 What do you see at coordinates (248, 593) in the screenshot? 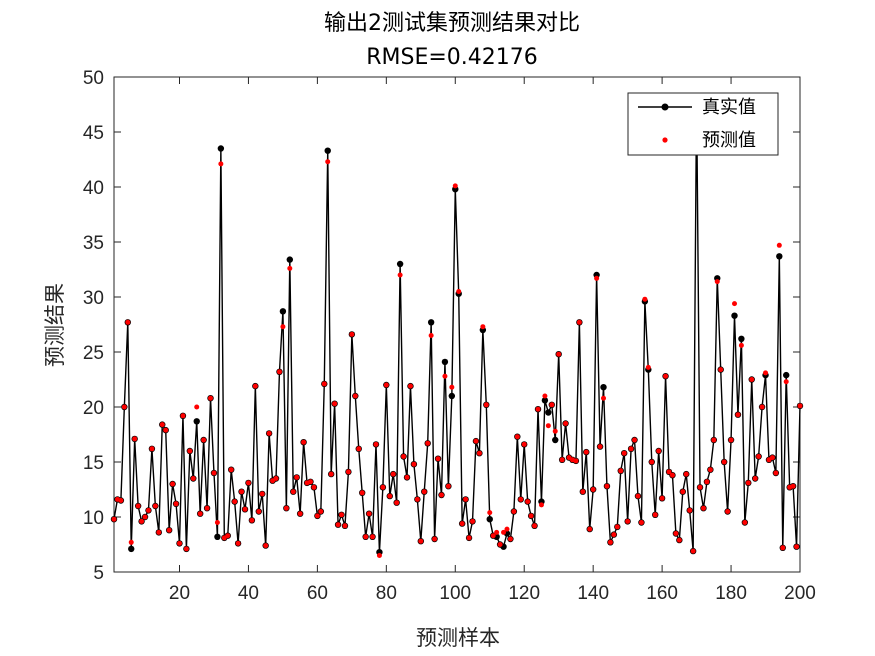
I see `x-tick-label: 40` at bounding box center [248, 593].